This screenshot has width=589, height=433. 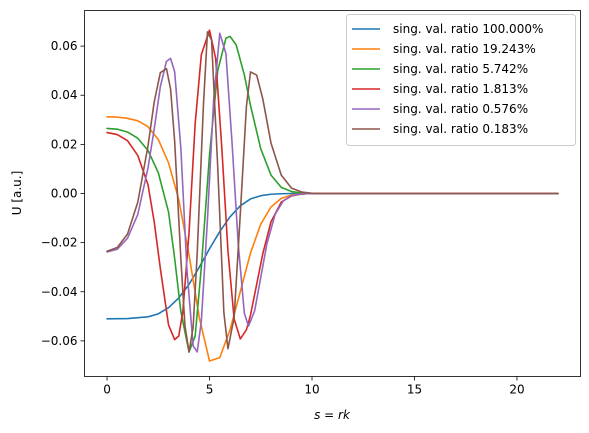 I want to click on x-axis-ticks: 0 5 10 15 20, so click(x=314, y=386).